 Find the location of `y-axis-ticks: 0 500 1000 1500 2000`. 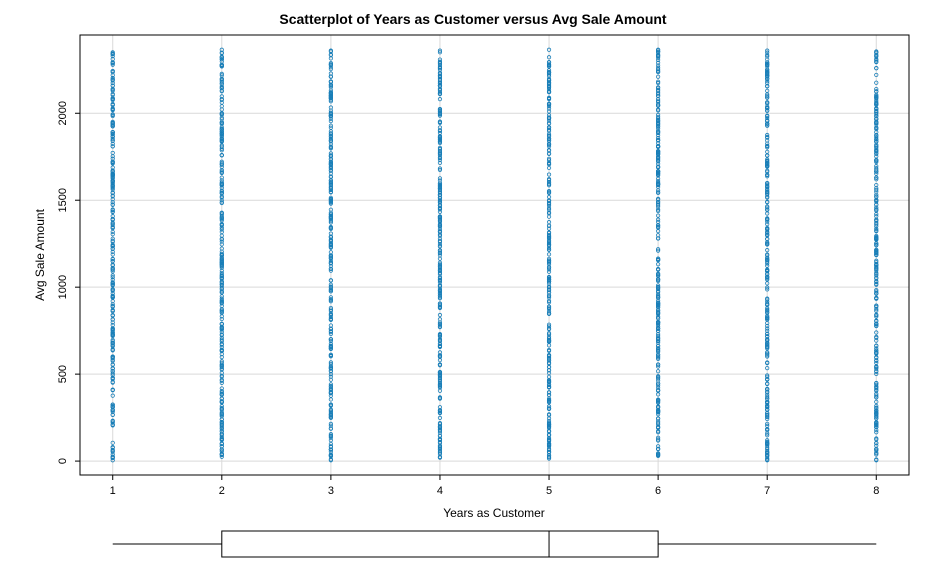

y-axis-ticks: 0 500 1000 1500 2000 is located at coordinates (68, 282).